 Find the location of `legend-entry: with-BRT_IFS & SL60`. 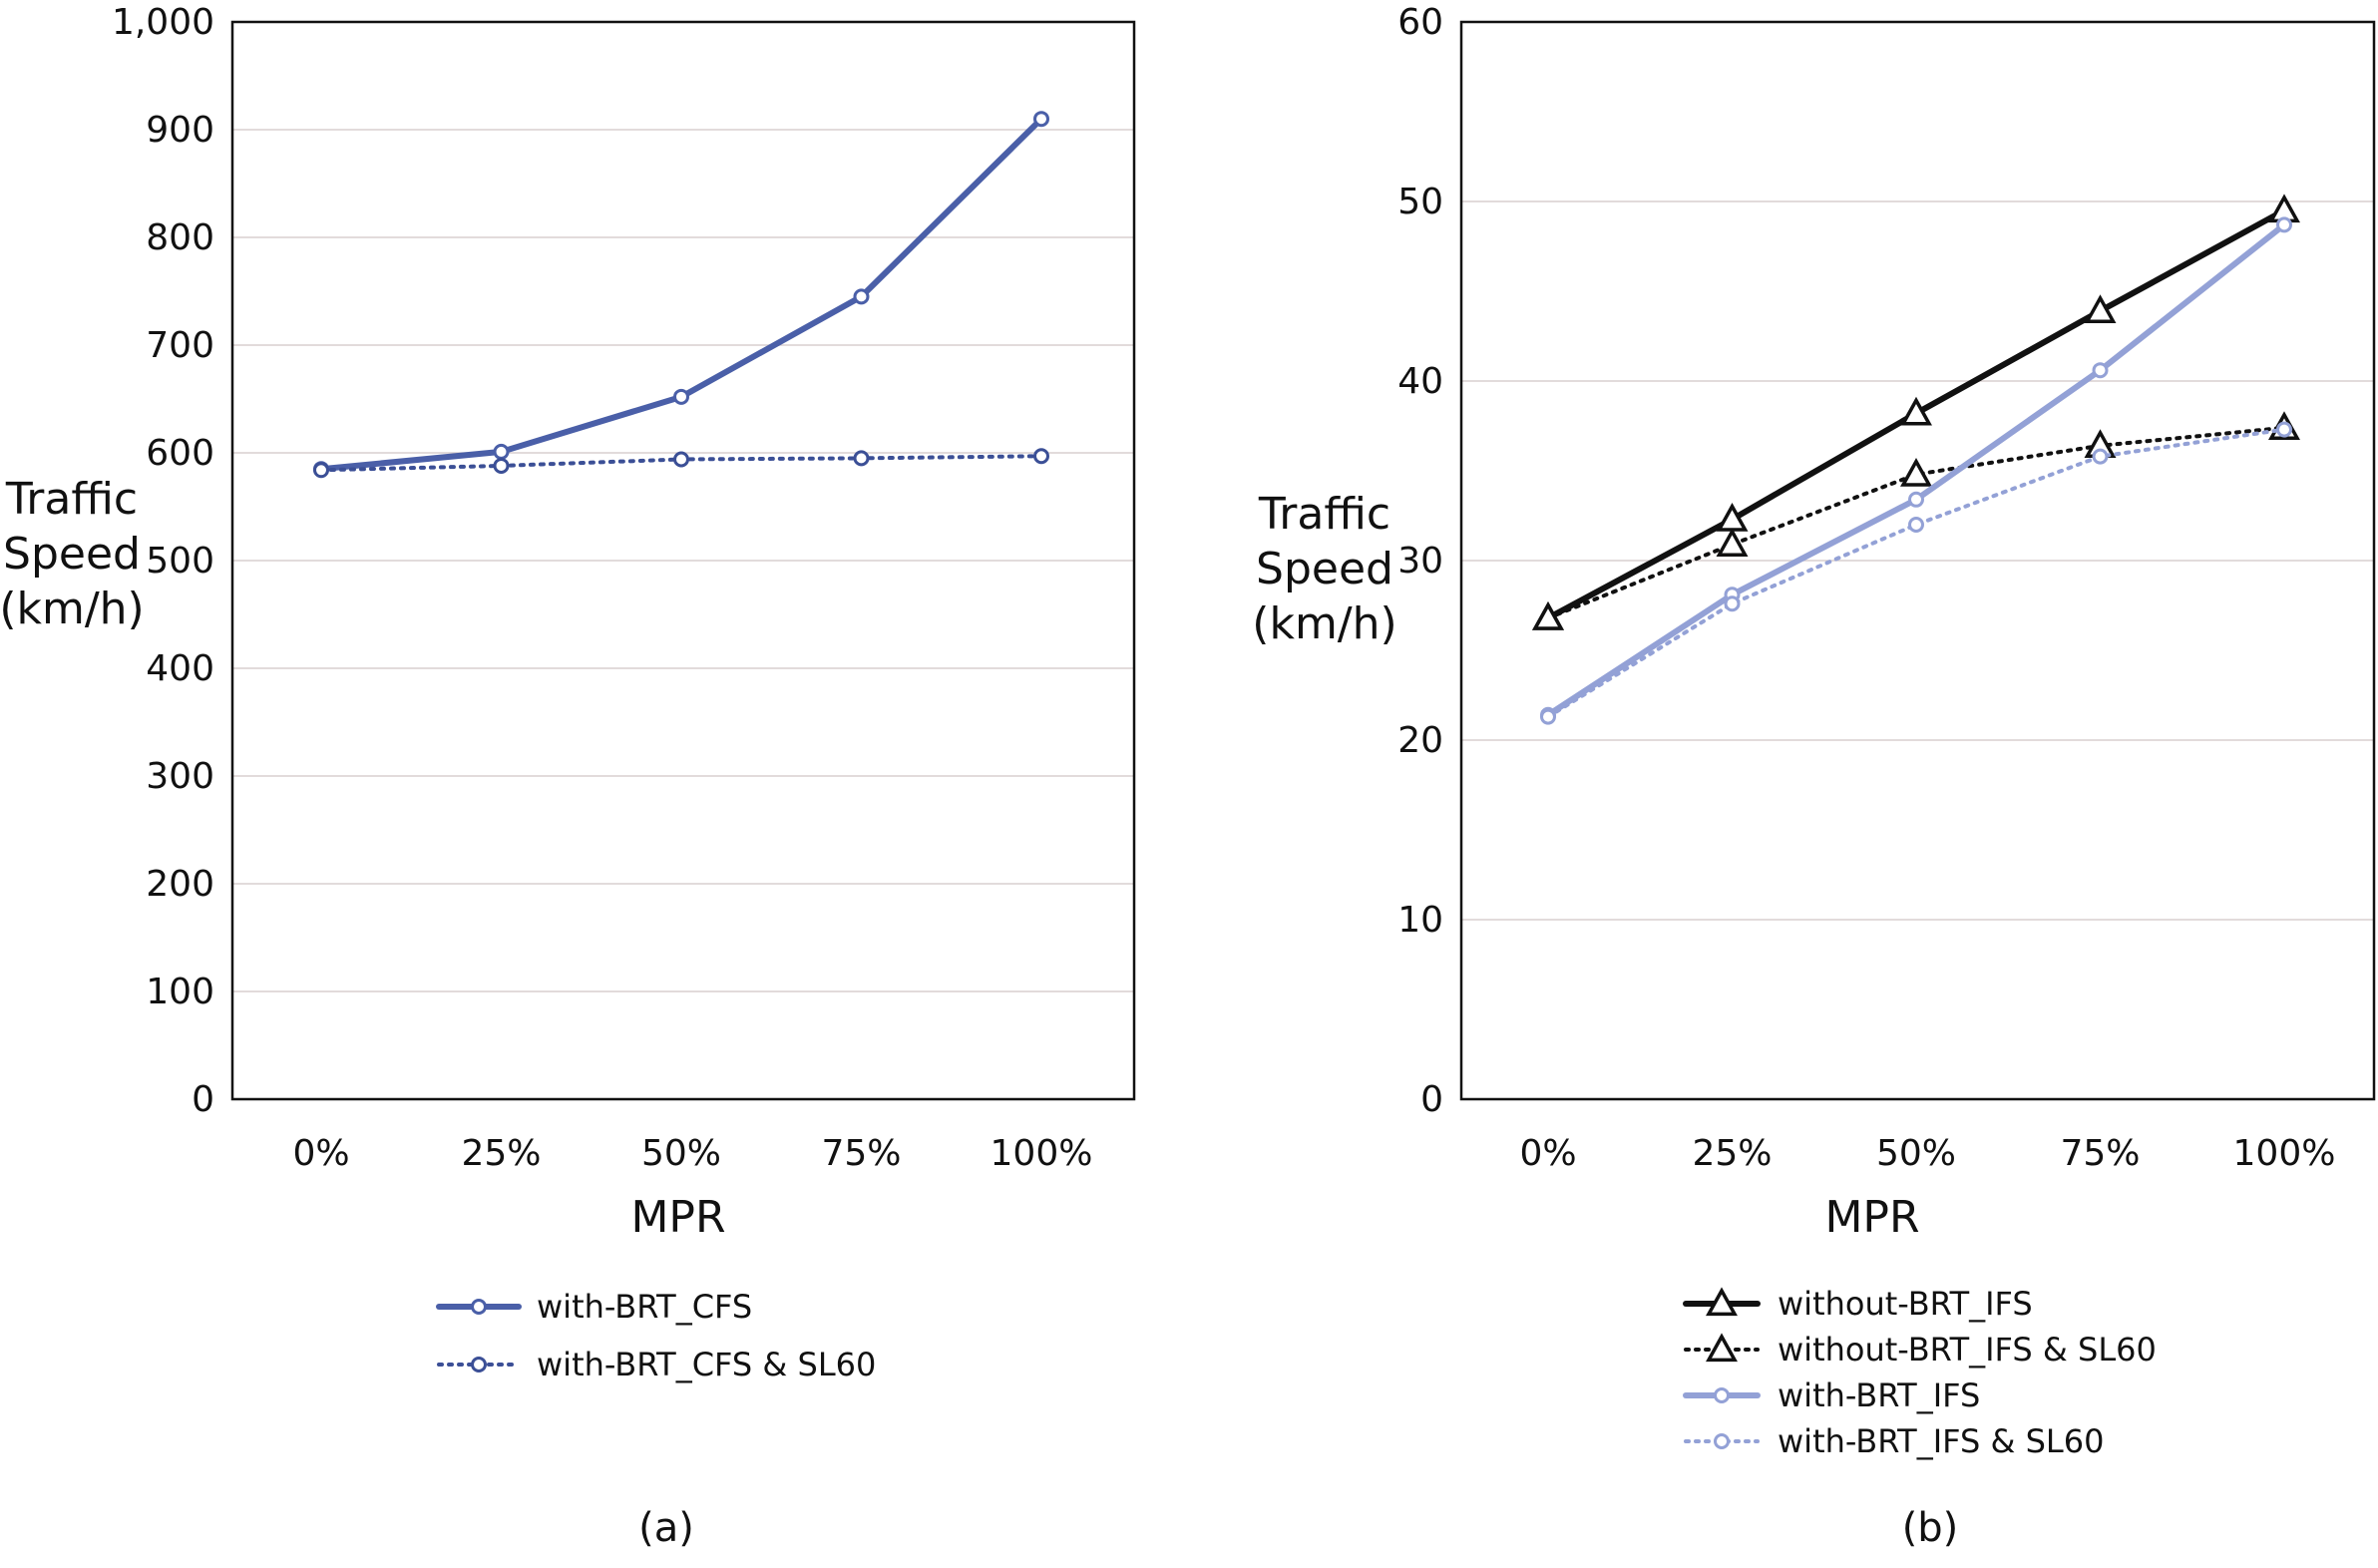

legend-entry: with-BRT_IFS & SL60 is located at coordinates (1894, 1441).